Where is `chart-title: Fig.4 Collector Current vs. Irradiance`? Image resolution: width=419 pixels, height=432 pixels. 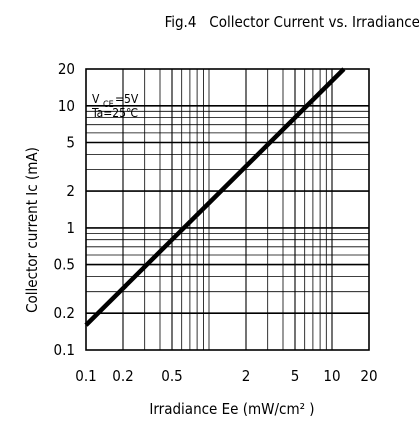 chart-title: Fig.4 Collector Current vs. Irradiance is located at coordinates (292, 22).